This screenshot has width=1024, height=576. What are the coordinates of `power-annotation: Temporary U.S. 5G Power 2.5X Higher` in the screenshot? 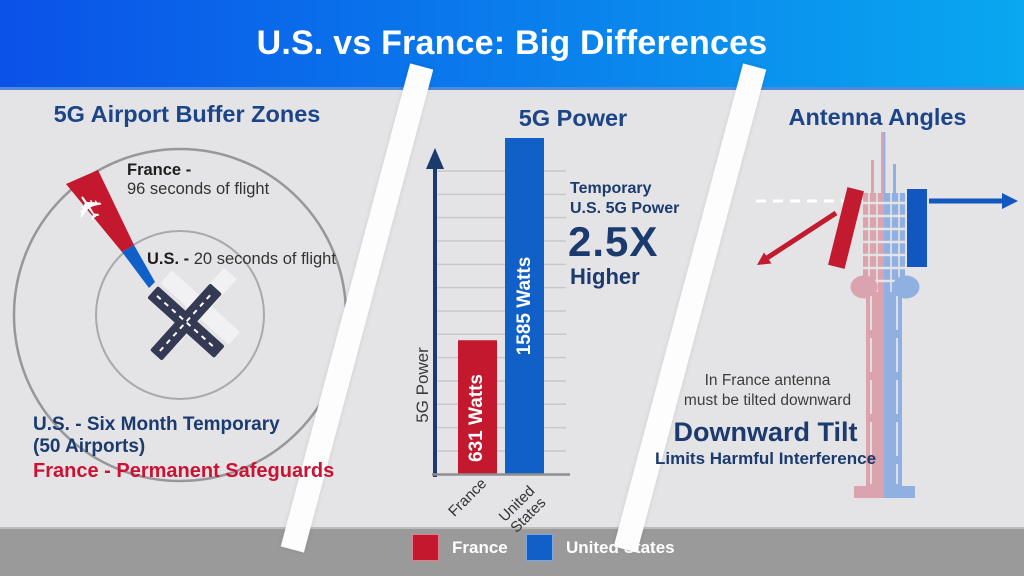 It's located at (624, 234).